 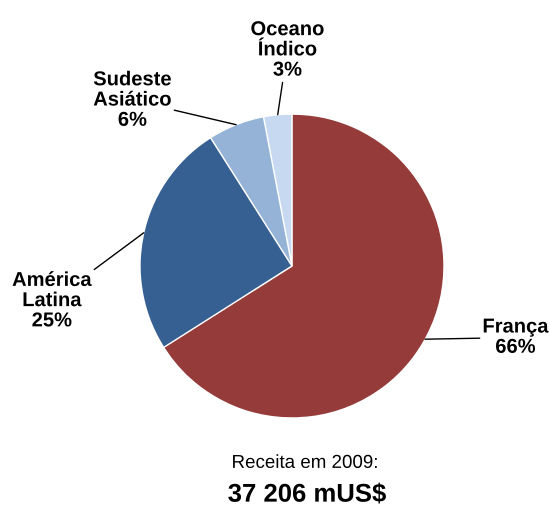 I want to click on data-label: 3%, so click(x=287, y=69).